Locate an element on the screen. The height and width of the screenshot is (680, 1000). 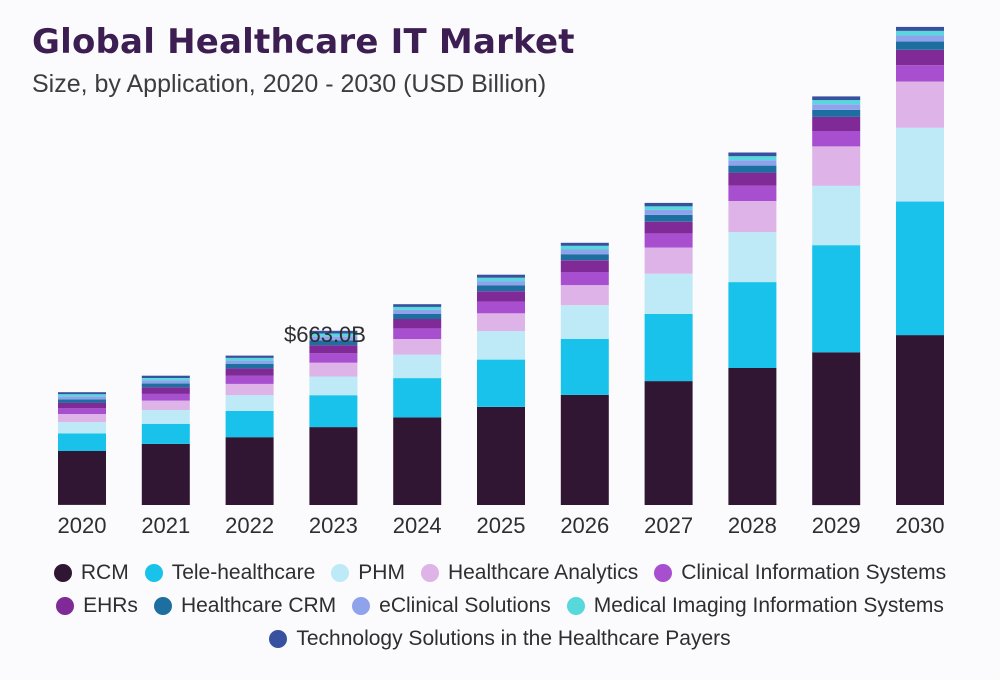
legend-label: RCM is located at coordinates (104, 572).